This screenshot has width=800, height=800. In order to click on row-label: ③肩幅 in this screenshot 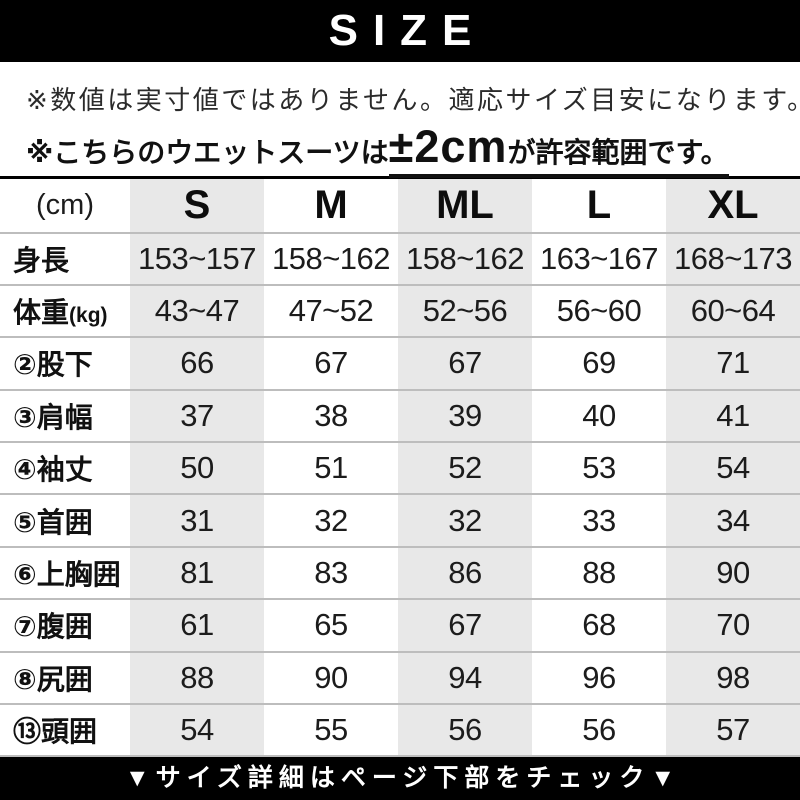, I will do `click(65, 416)`.